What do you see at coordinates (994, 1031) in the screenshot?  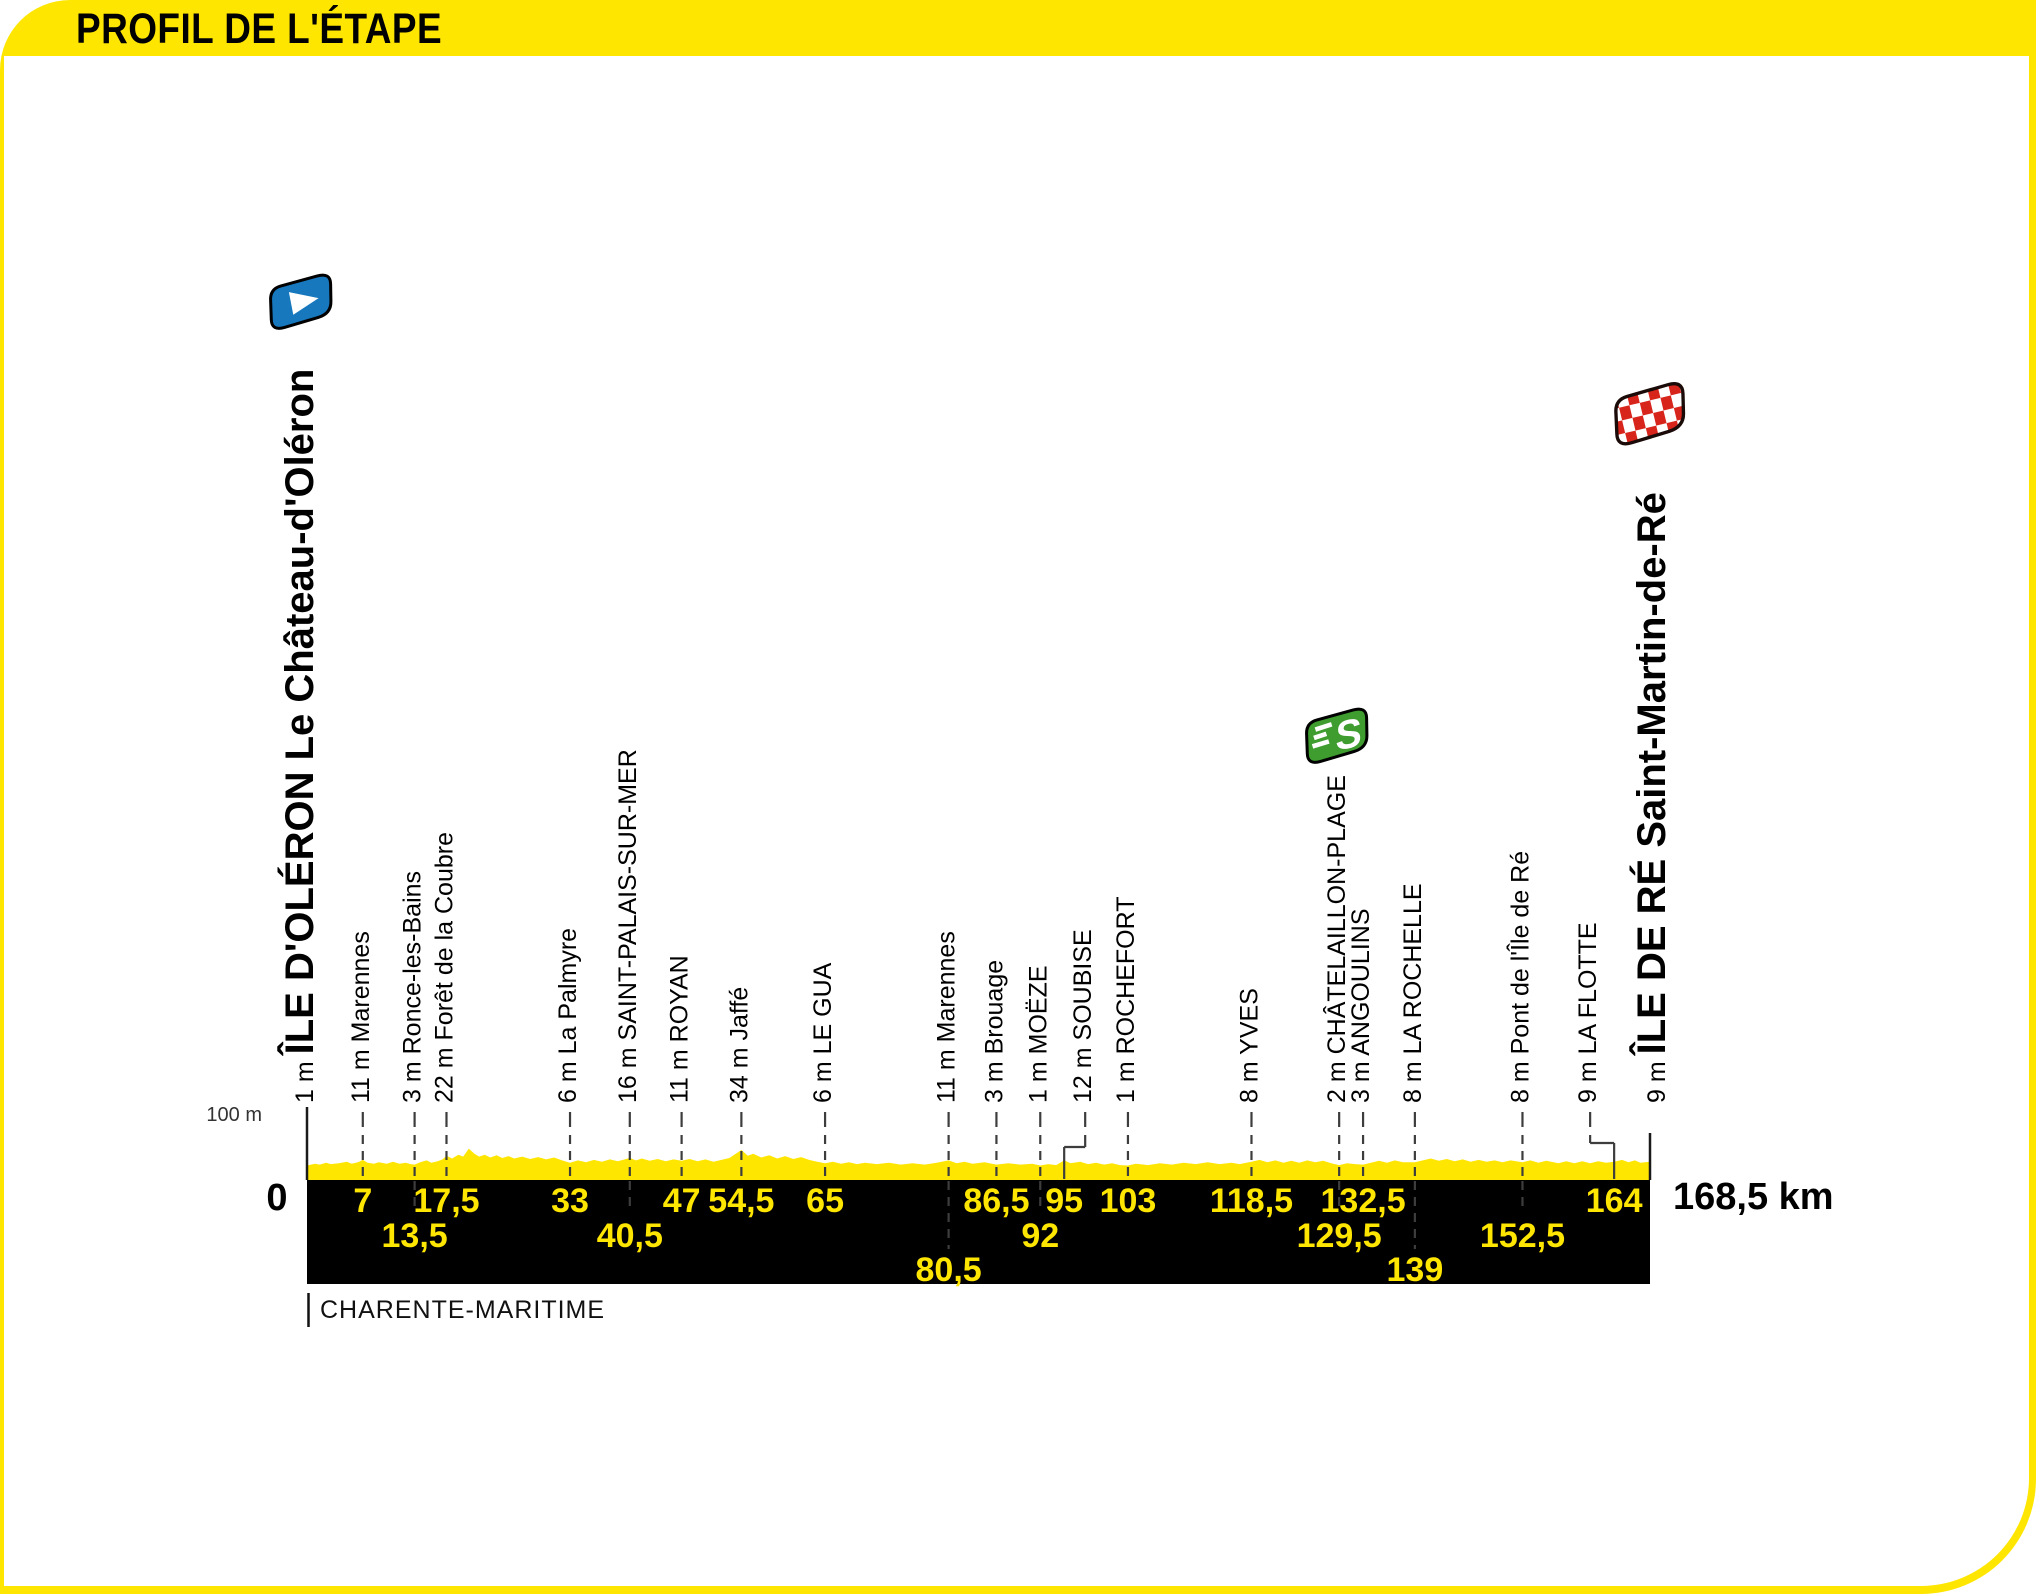 I see `waypoint-label-brouage: 3 m Brouage` at bounding box center [994, 1031].